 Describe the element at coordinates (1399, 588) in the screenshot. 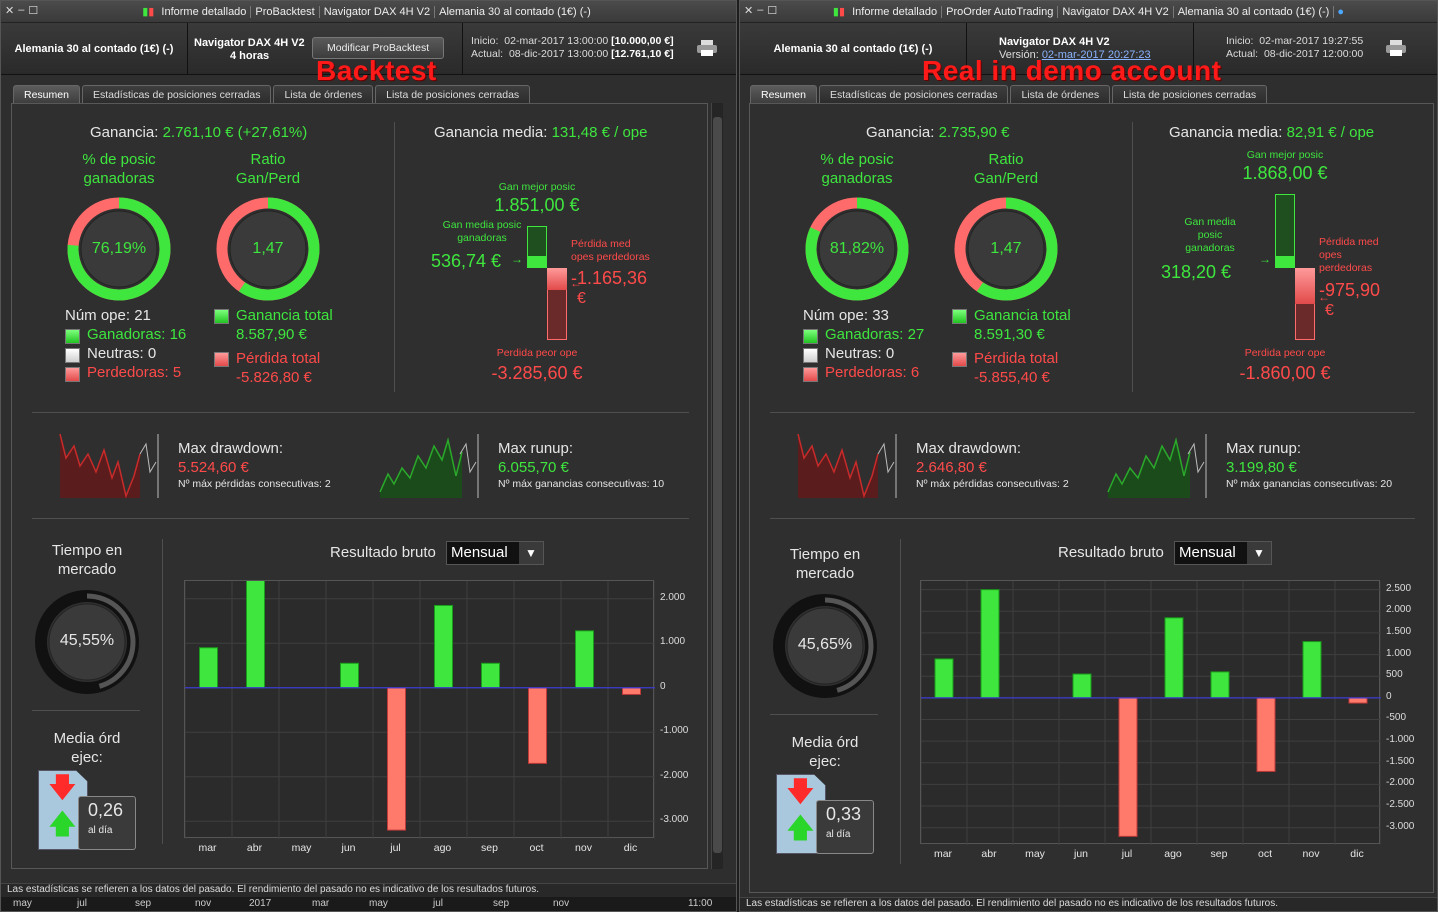

I see `y-tick-label: 2.500` at that location.